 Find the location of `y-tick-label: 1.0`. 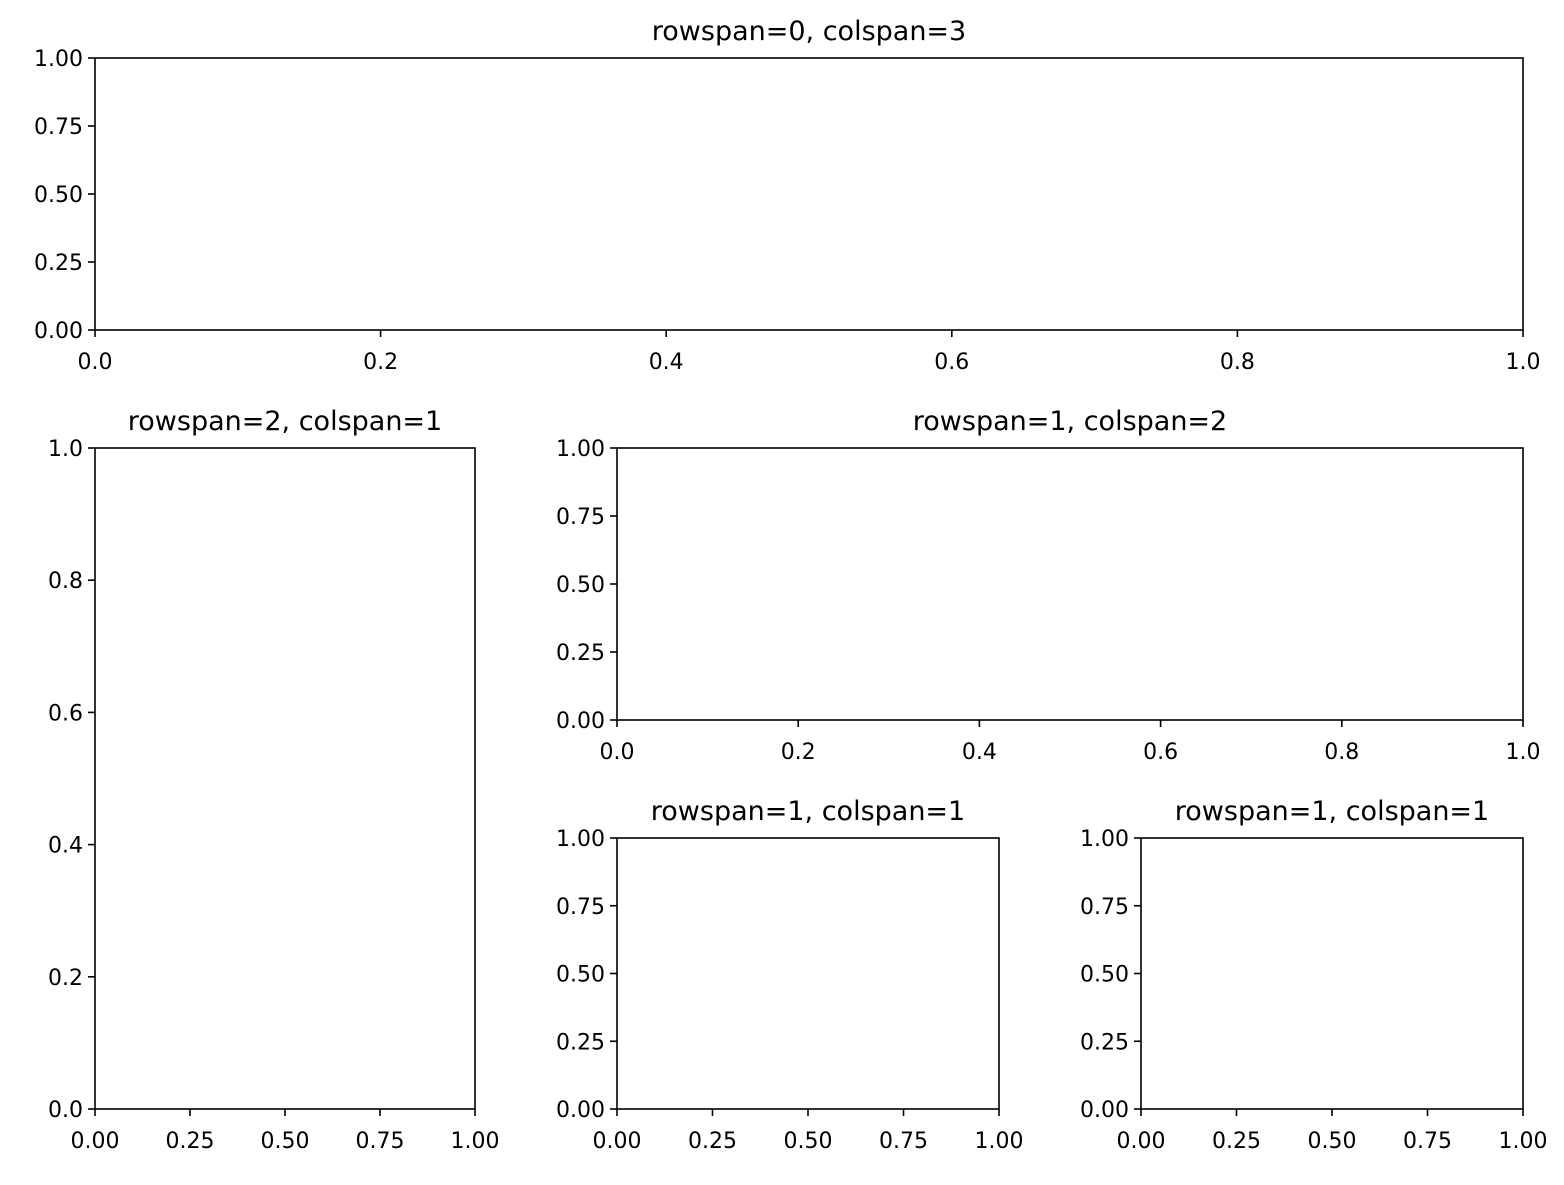

y-tick-label: 1.0 is located at coordinates (65, 449).